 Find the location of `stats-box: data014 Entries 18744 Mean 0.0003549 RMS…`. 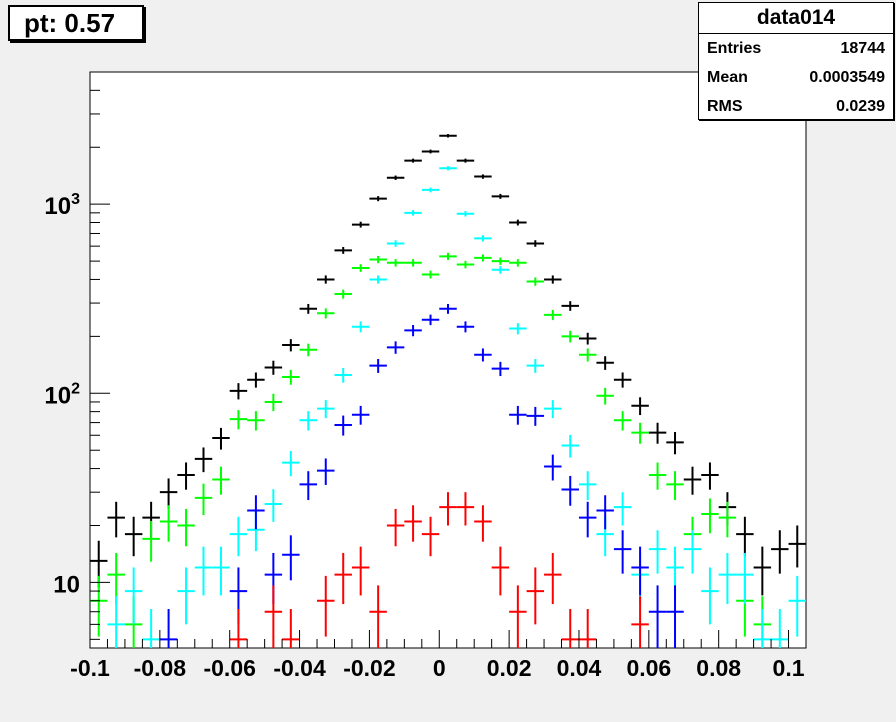

stats-box: data014 Entries 18744 Mean 0.0003549 RMS… is located at coordinates (796, 61).